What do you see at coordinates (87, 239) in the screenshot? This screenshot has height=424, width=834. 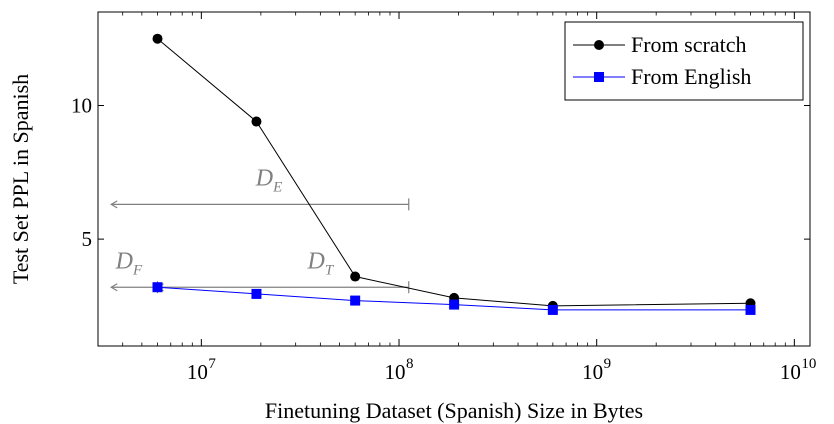 I see `y-tick-label: 5` at bounding box center [87, 239].